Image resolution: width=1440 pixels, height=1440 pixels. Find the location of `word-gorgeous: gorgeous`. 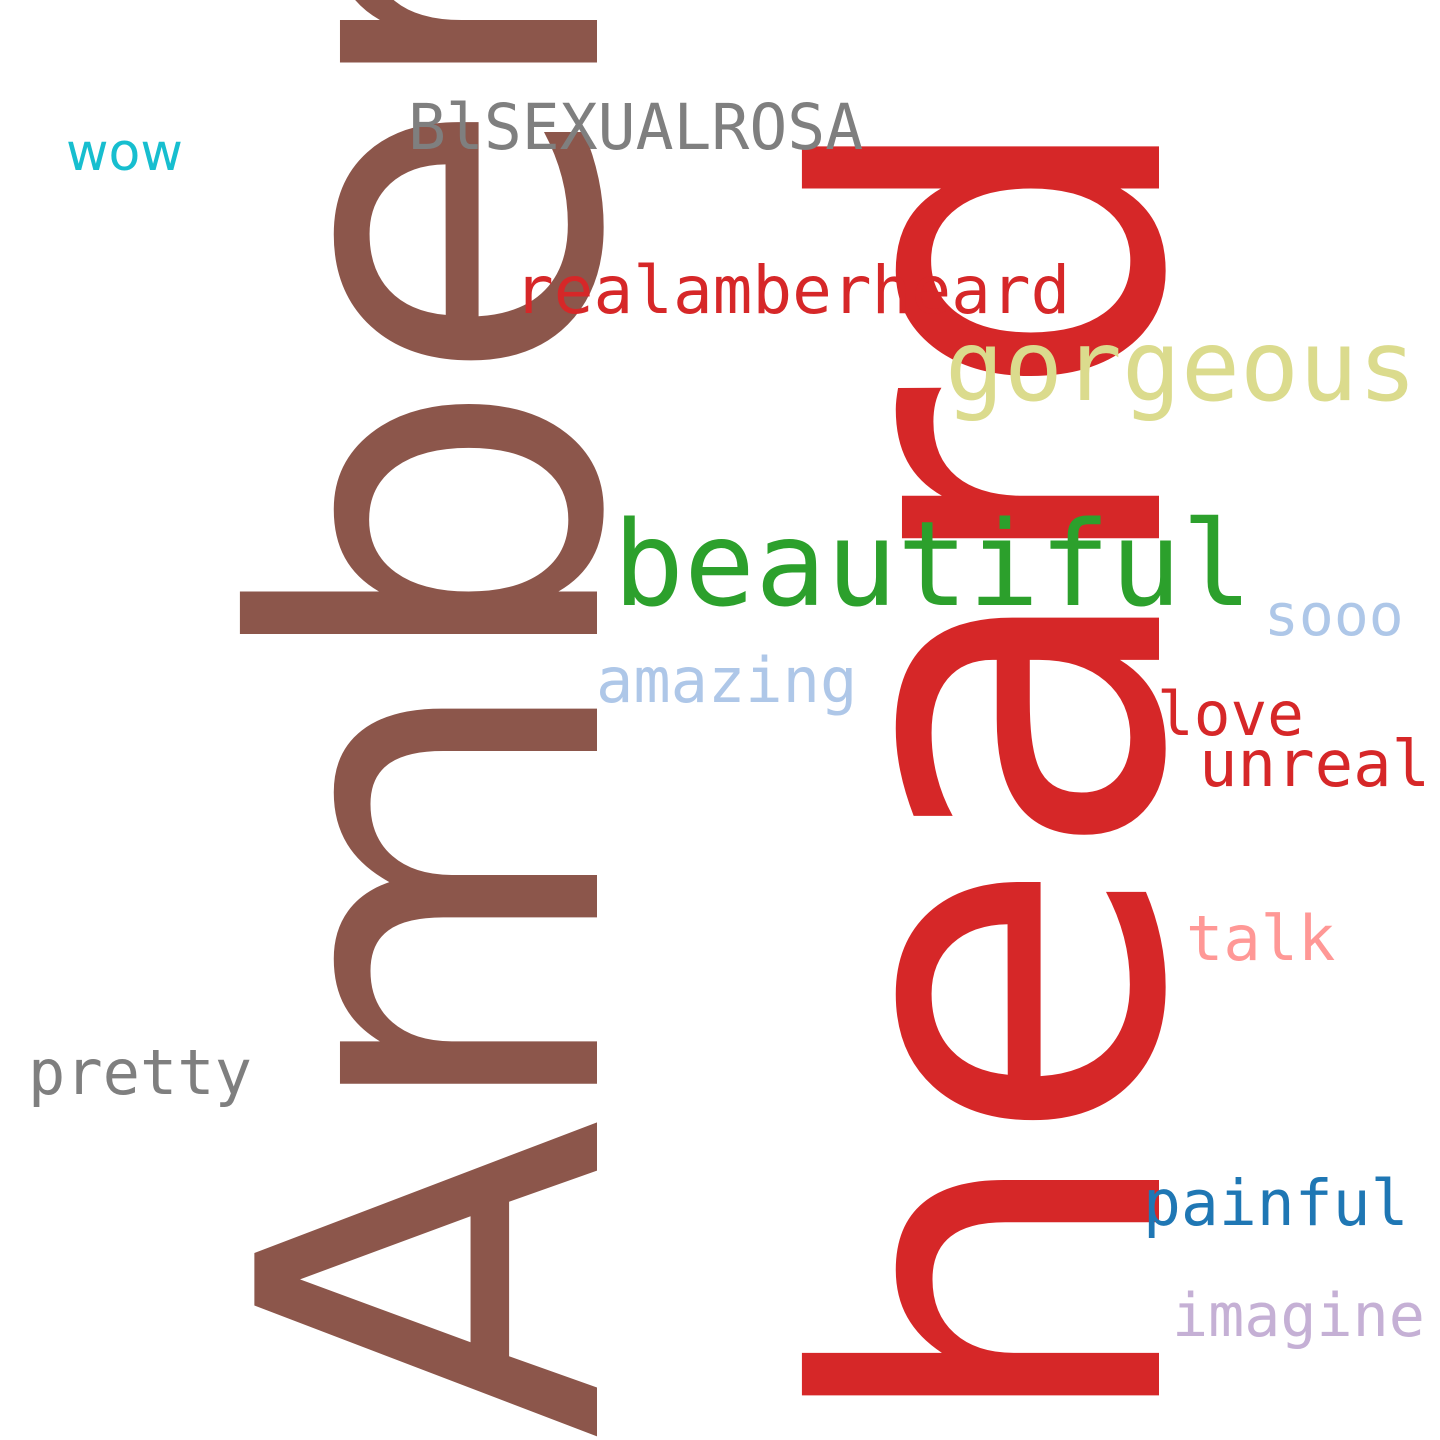

word-gorgeous: gorgeous is located at coordinates (1181, 367).